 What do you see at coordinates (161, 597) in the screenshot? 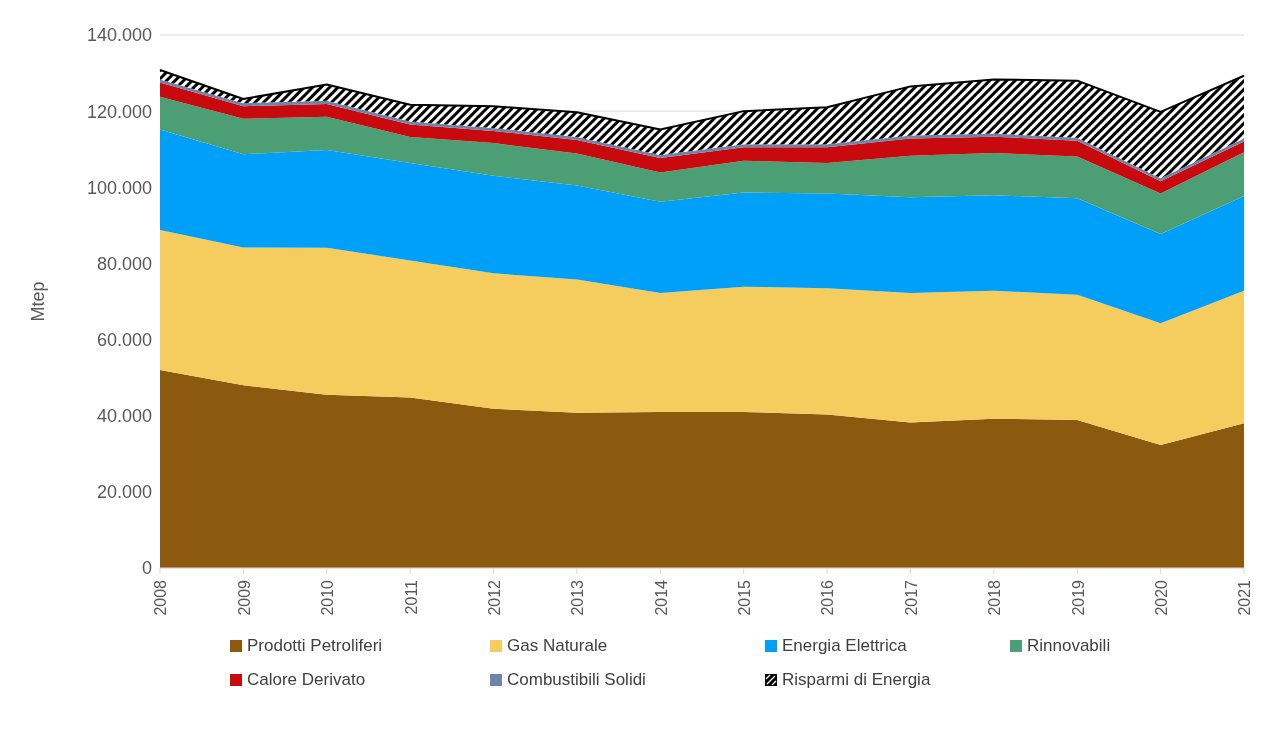
I see `x-tick-label: 2008` at bounding box center [161, 597].